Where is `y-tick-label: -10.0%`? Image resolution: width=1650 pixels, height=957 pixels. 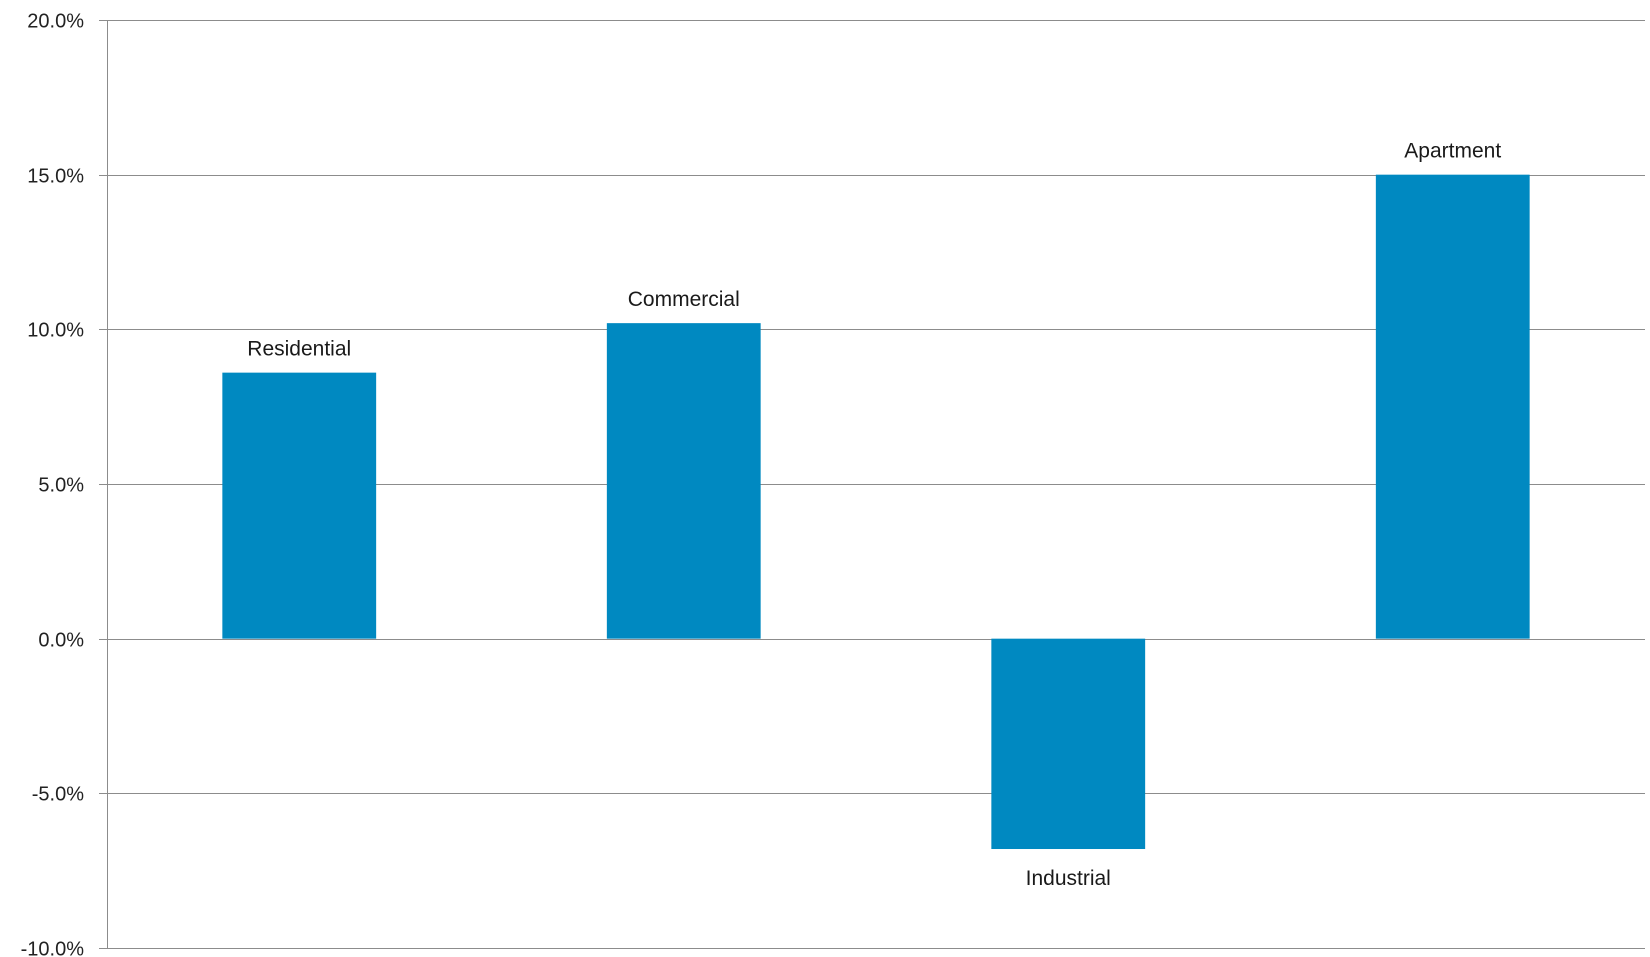
y-tick-label: -10.0% is located at coordinates (53, 948).